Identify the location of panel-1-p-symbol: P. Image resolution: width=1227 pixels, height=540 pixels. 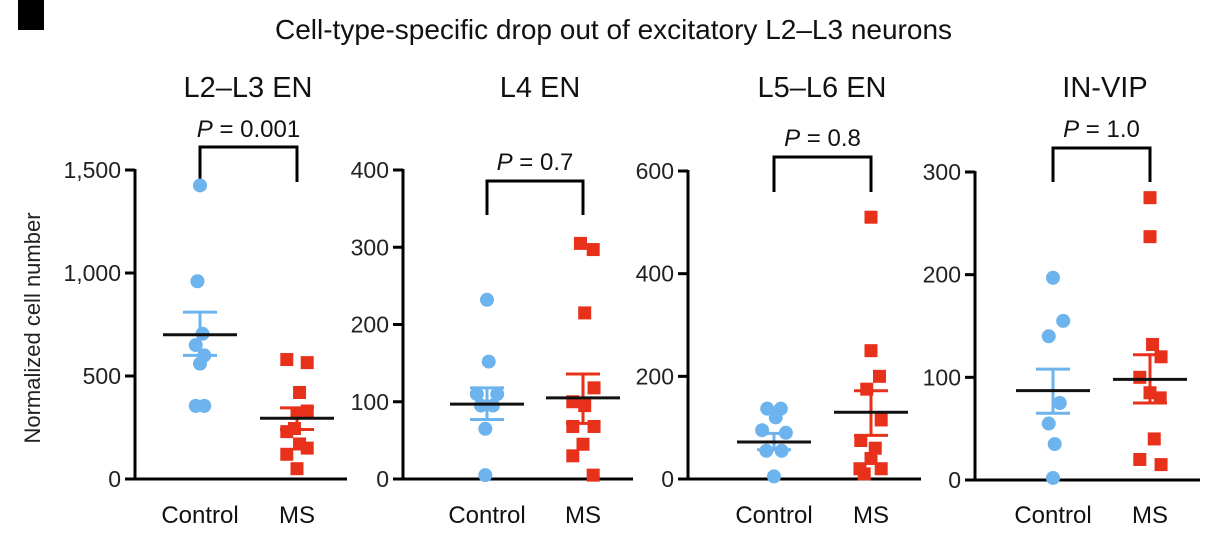
(205, 129).